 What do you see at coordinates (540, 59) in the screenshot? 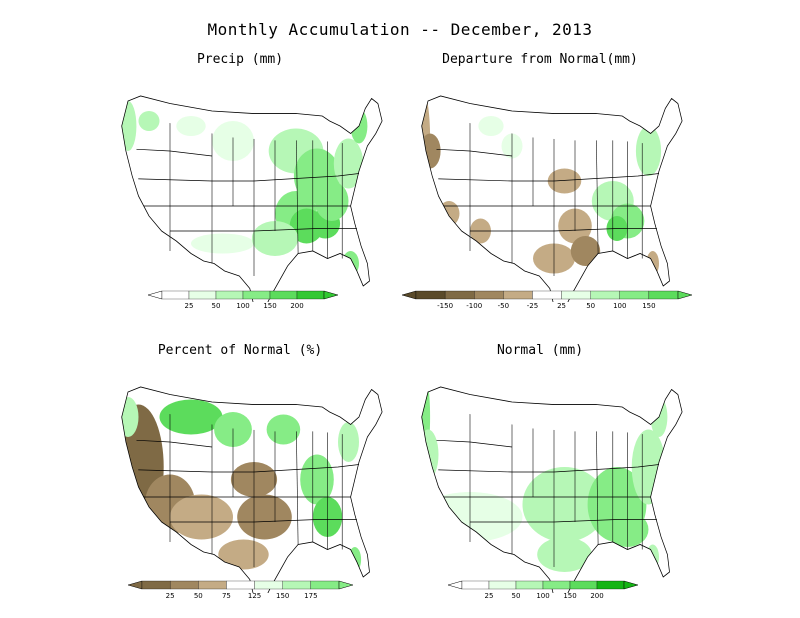
I see `panel-title: Departure from Normal(mm)` at bounding box center [540, 59].